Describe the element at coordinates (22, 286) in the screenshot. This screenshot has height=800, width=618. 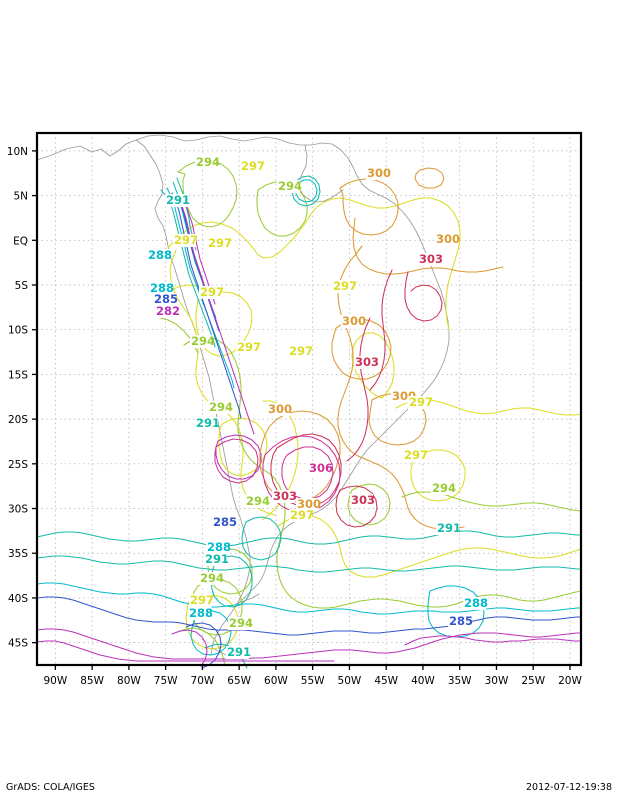
I see `y-axis-label-5S: 5S` at that location.